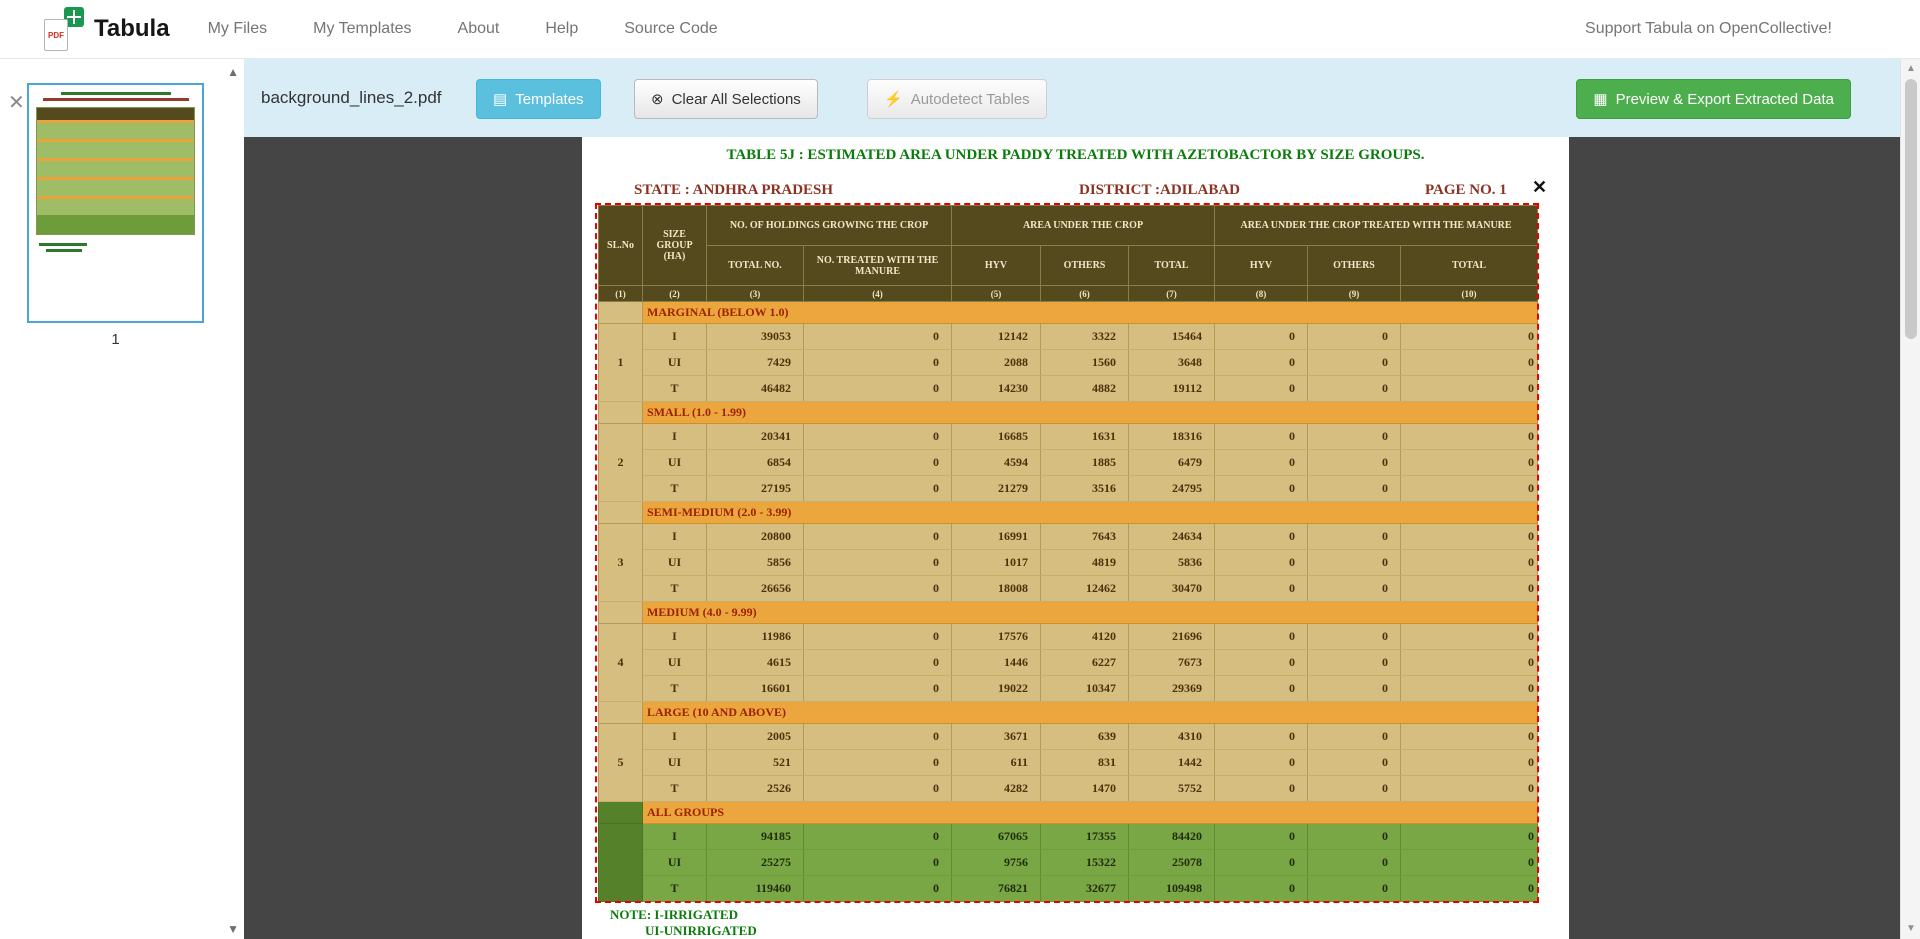 This screenshot has height=939, width=1920. Describe the element at coordinates (1911, 68) in the screenshot. I see `scrollbar-up-icon: ▲` at that location.